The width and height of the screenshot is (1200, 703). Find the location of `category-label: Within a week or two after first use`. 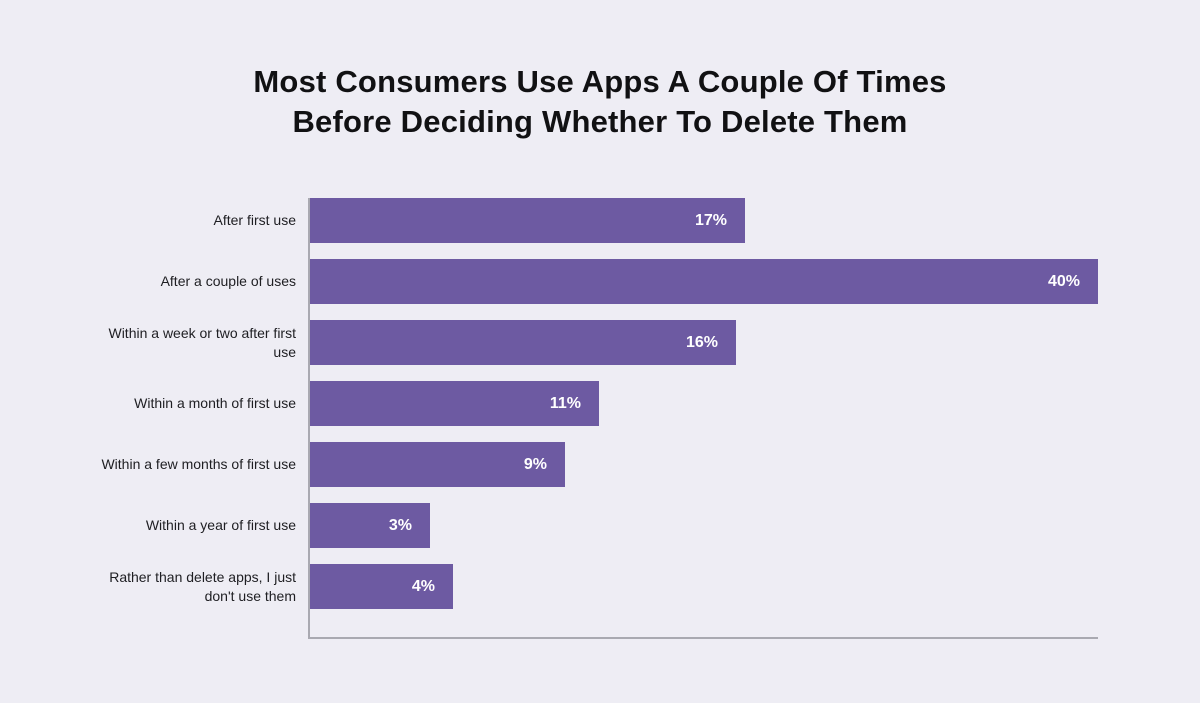

category-label: Within a week or two after first use is located at coordinates (202, 342).